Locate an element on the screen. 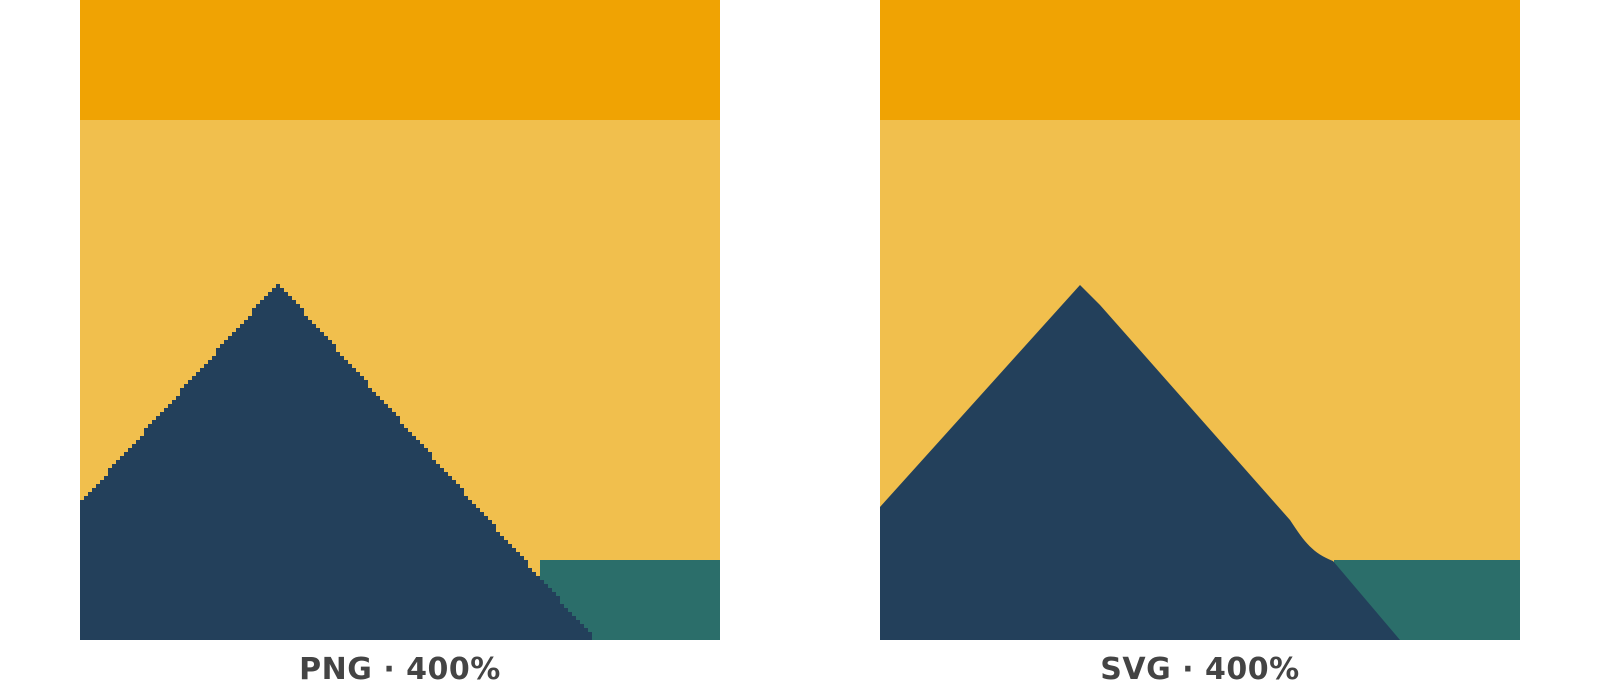 Image resolution: width=1600 pixels, height=700 pixels. svg-caption: SVG · 400% is located at coordinates (1200, 669).